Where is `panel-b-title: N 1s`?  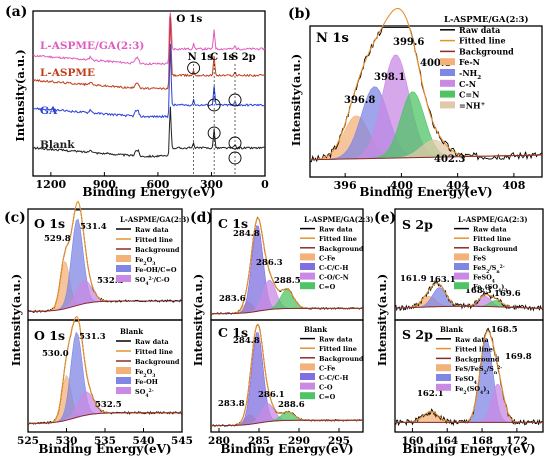 panel-b-title: N 1s is located at coordinates (332, 38).